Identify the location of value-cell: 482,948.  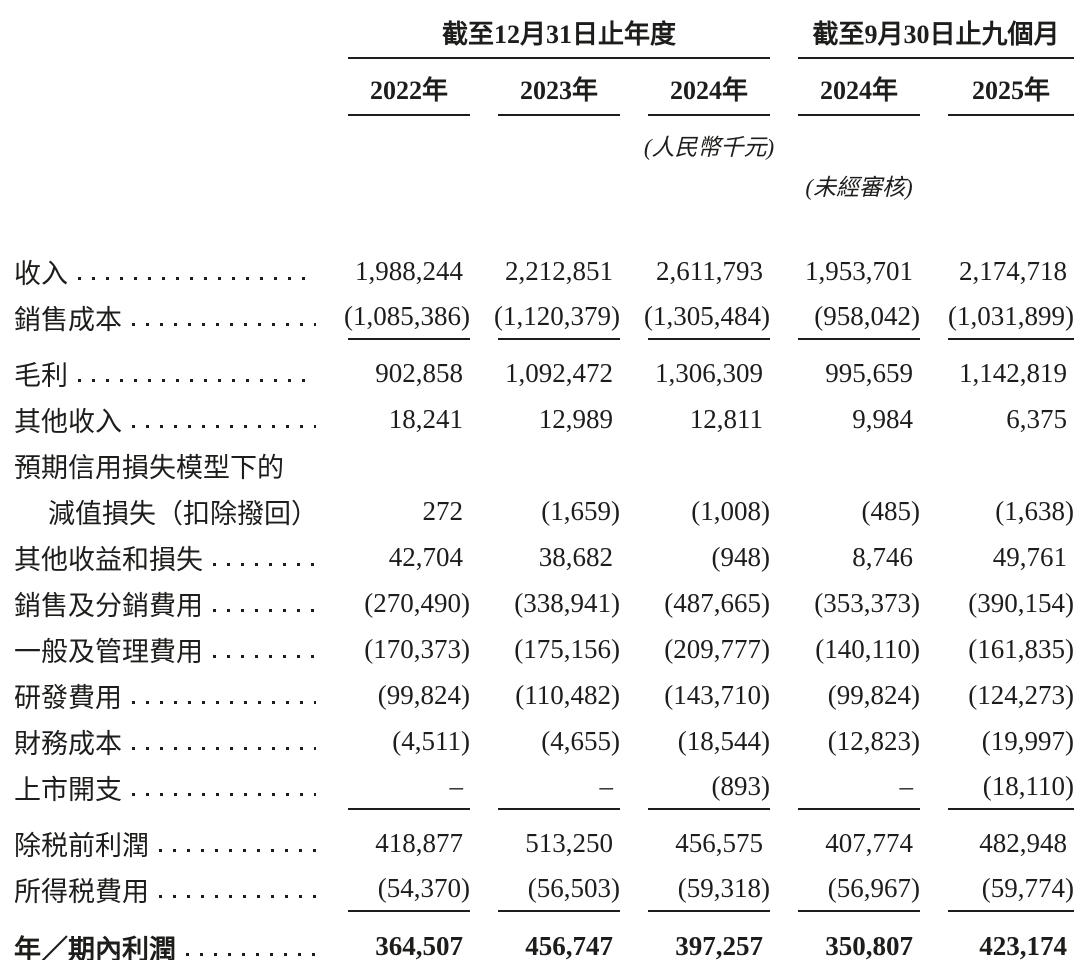
(1023, 842).